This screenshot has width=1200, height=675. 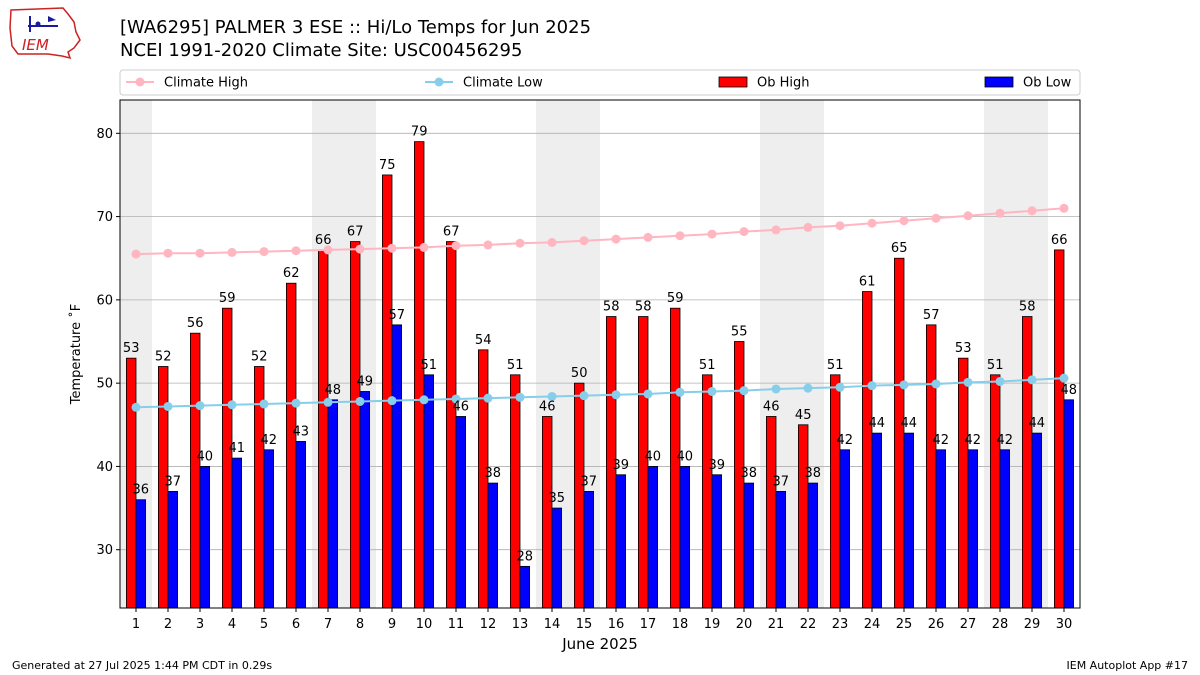 I want to click on x-tick-label: 5, so click(x=264, y=624).